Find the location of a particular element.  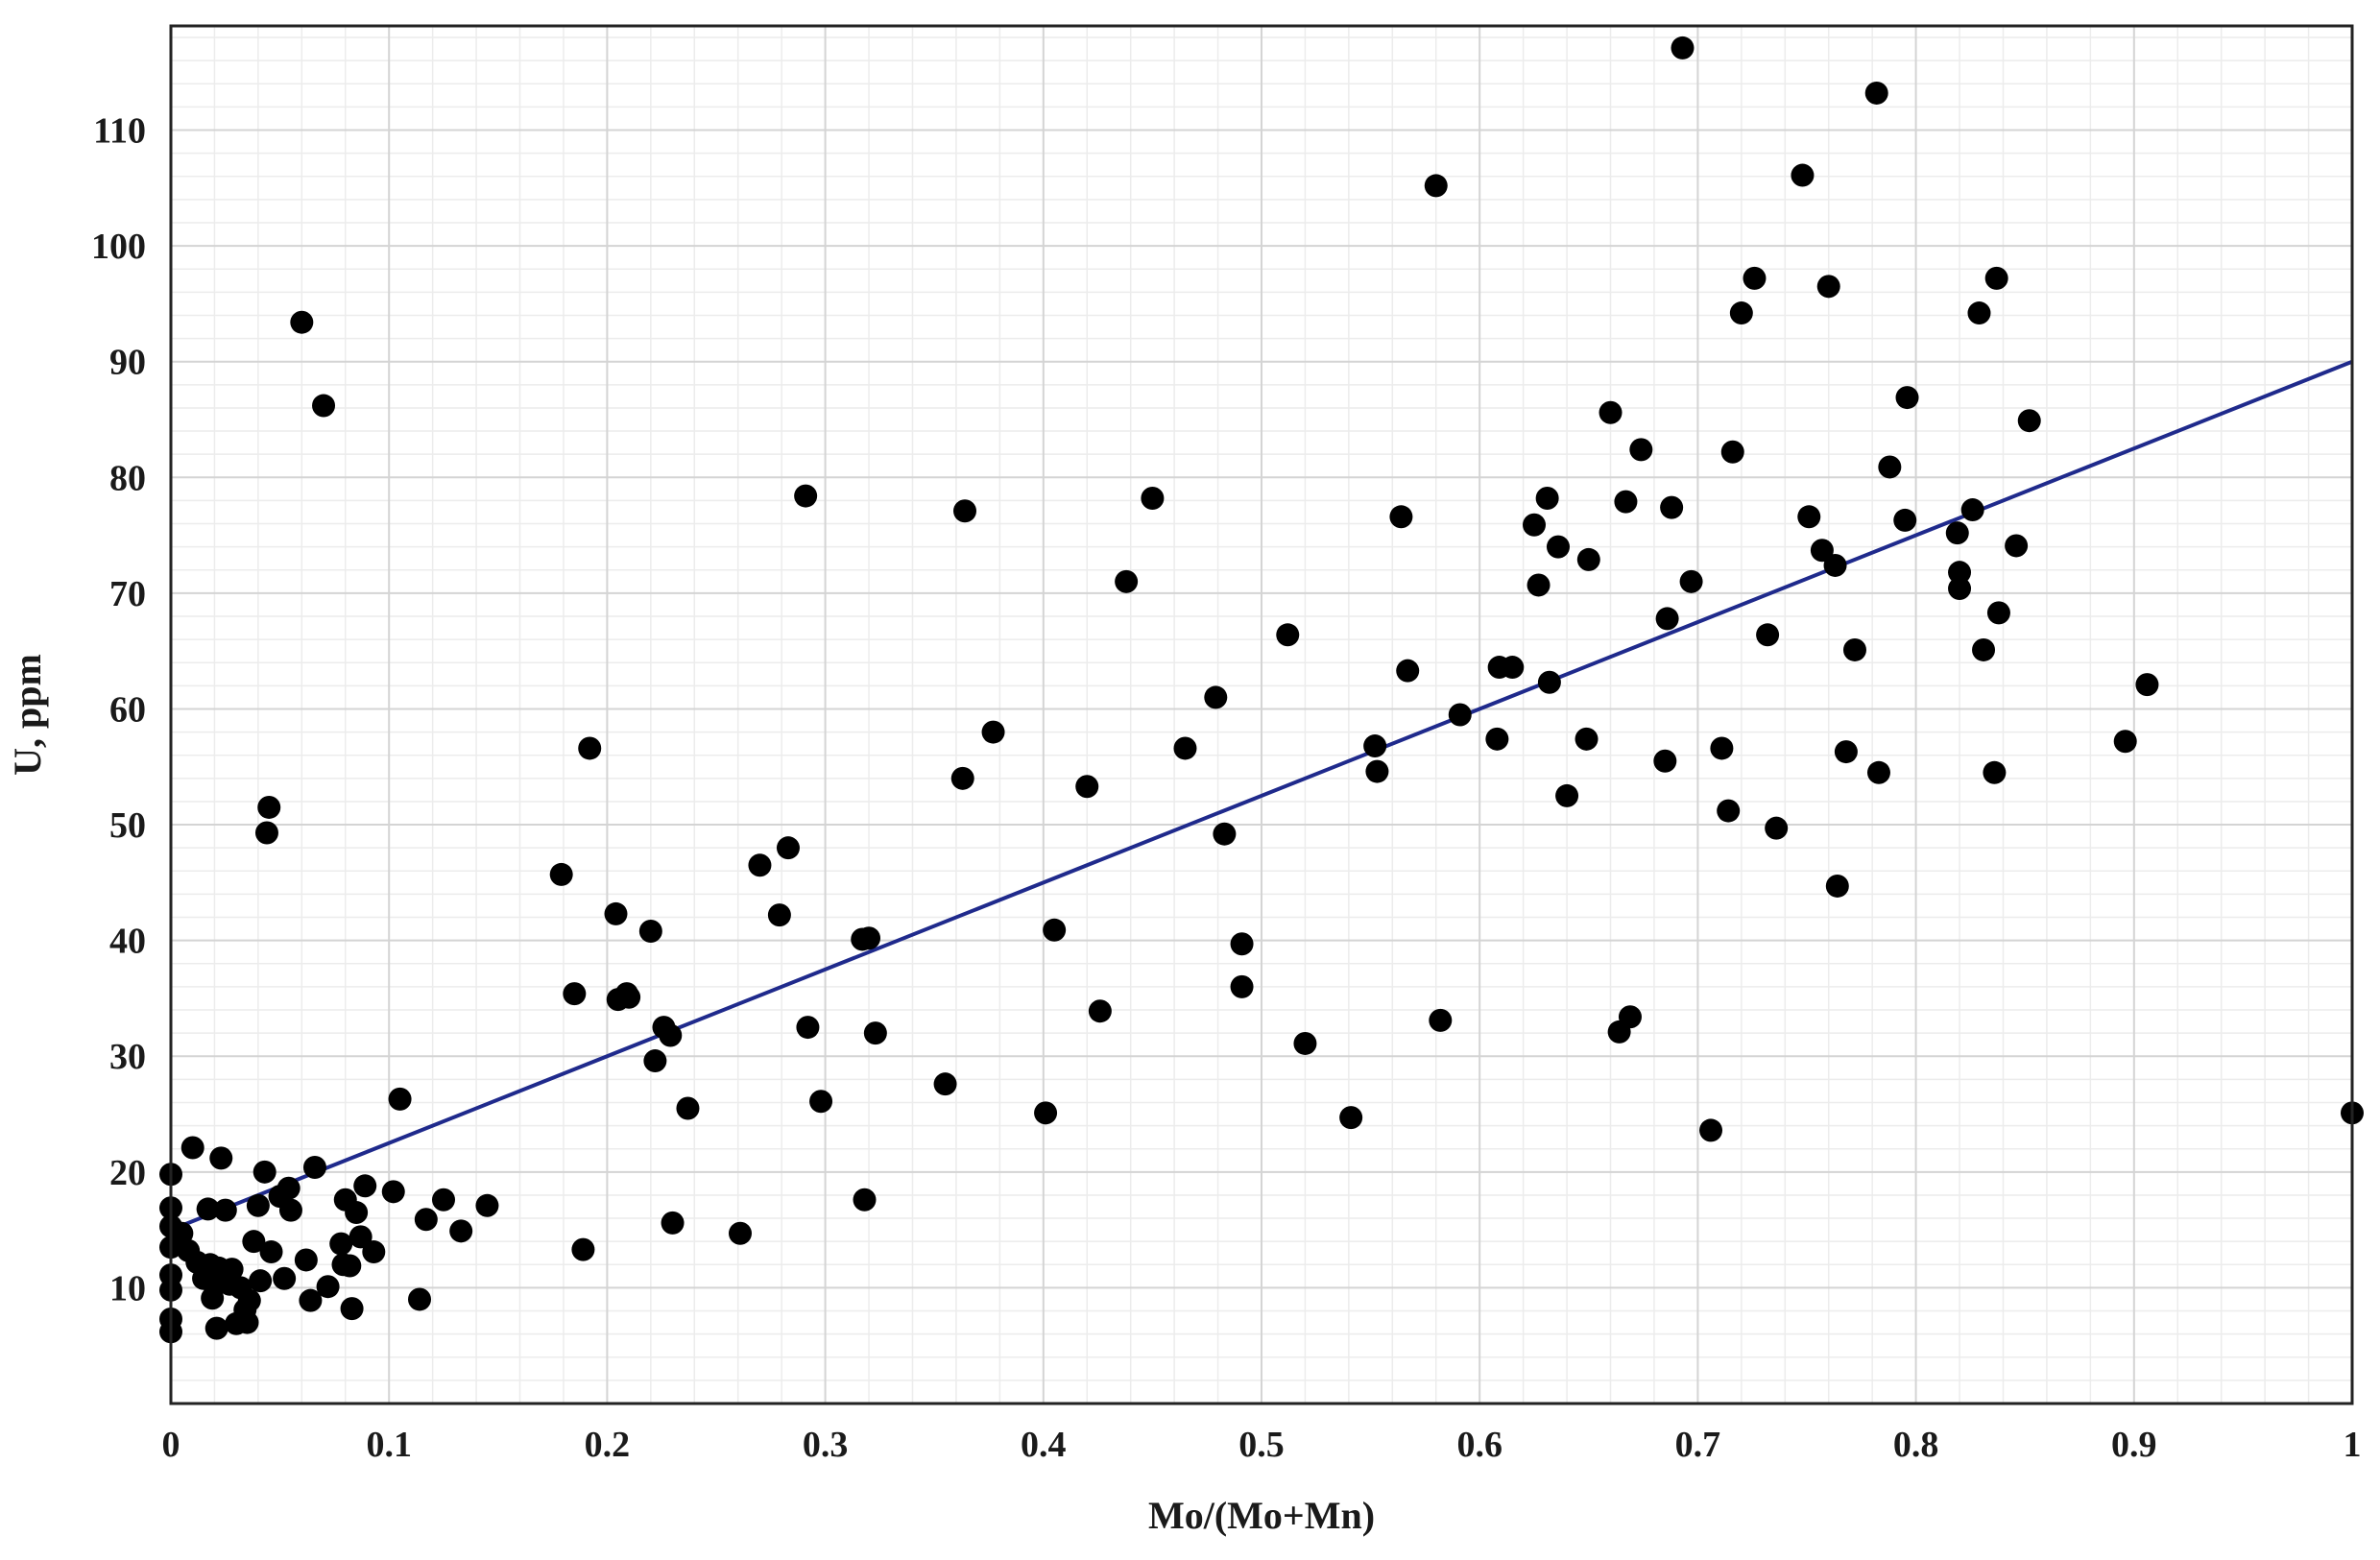

x-axis-label: Mo/(Mo+Mn) is located at coordinates (1262, 1515).